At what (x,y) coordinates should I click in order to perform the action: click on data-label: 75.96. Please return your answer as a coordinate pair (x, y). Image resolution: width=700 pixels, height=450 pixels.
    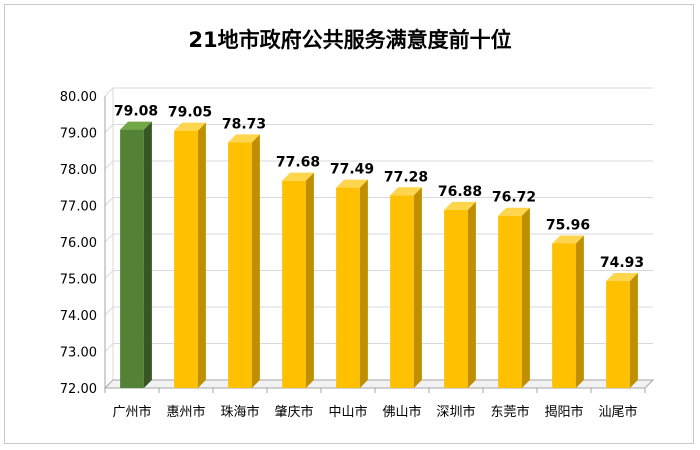
    Looking at the image, I should click on (568, 225).